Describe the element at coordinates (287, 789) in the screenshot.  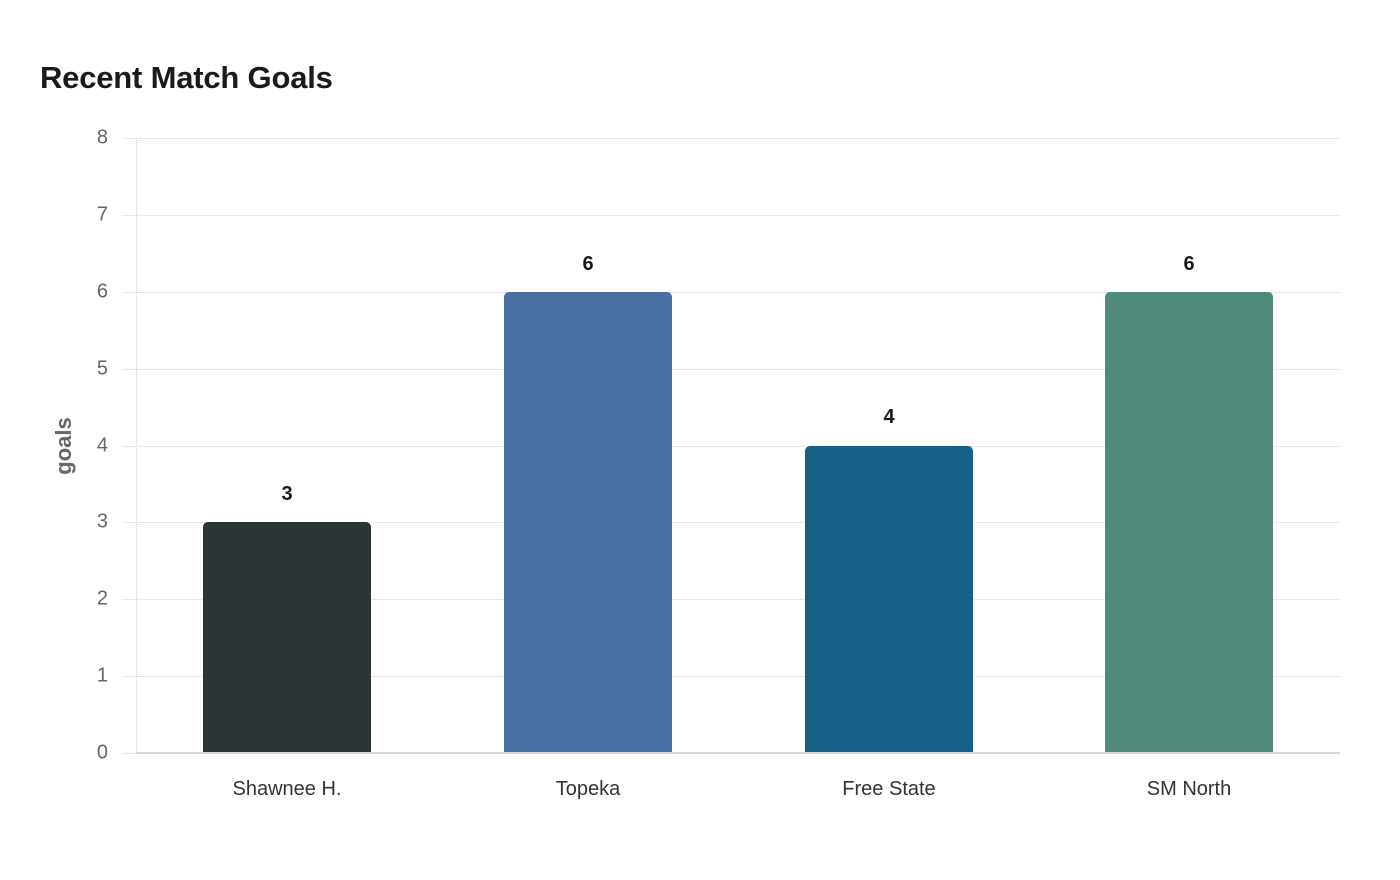
I see `x-tick-label: Shawnee H.` at that location.